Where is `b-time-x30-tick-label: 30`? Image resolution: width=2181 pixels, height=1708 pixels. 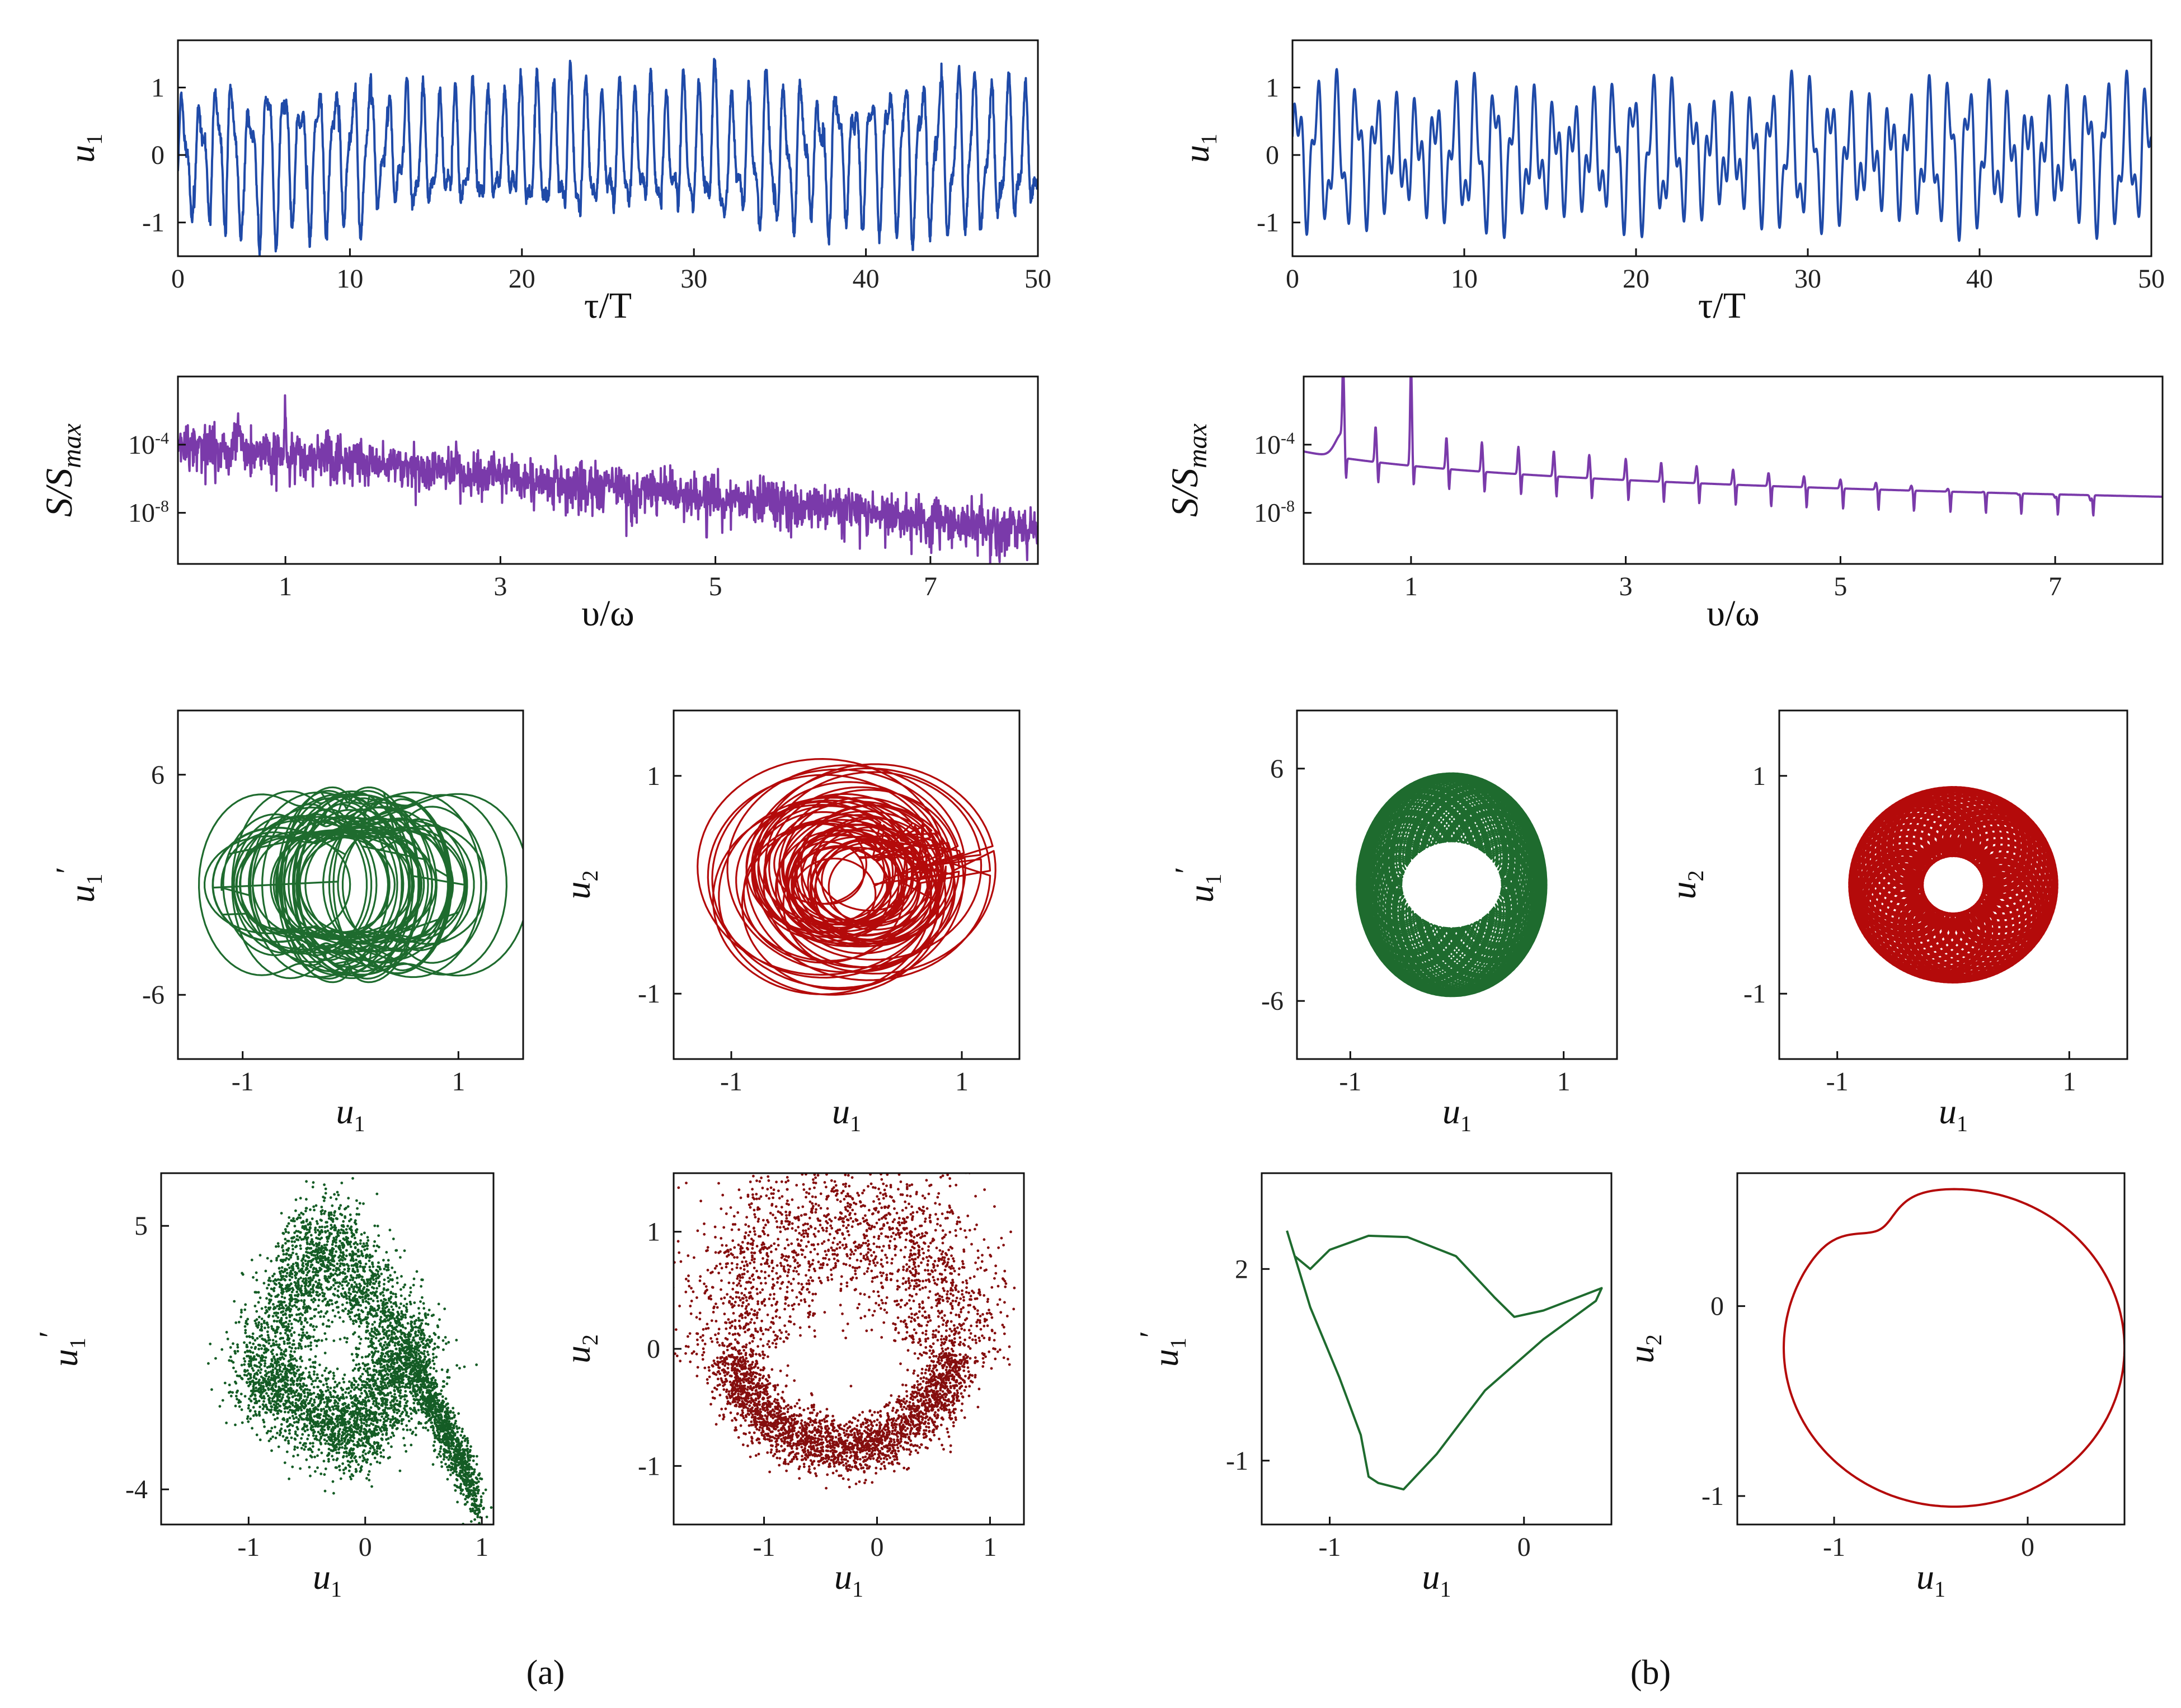
b-time-x30-tick-label: 30 is located at coordinates (1807, 279).